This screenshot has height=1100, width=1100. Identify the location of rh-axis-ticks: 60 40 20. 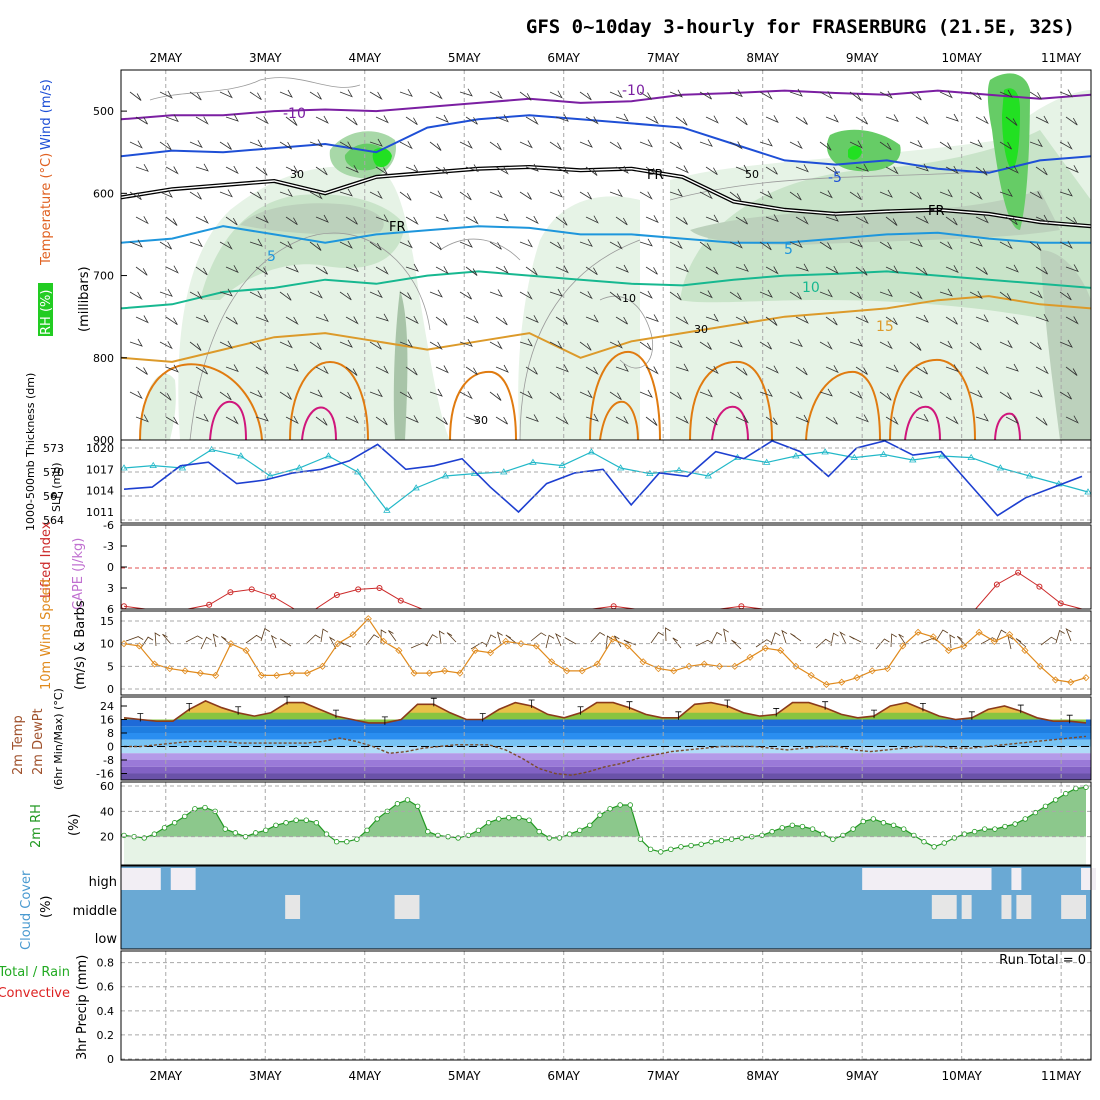
(595, 812).